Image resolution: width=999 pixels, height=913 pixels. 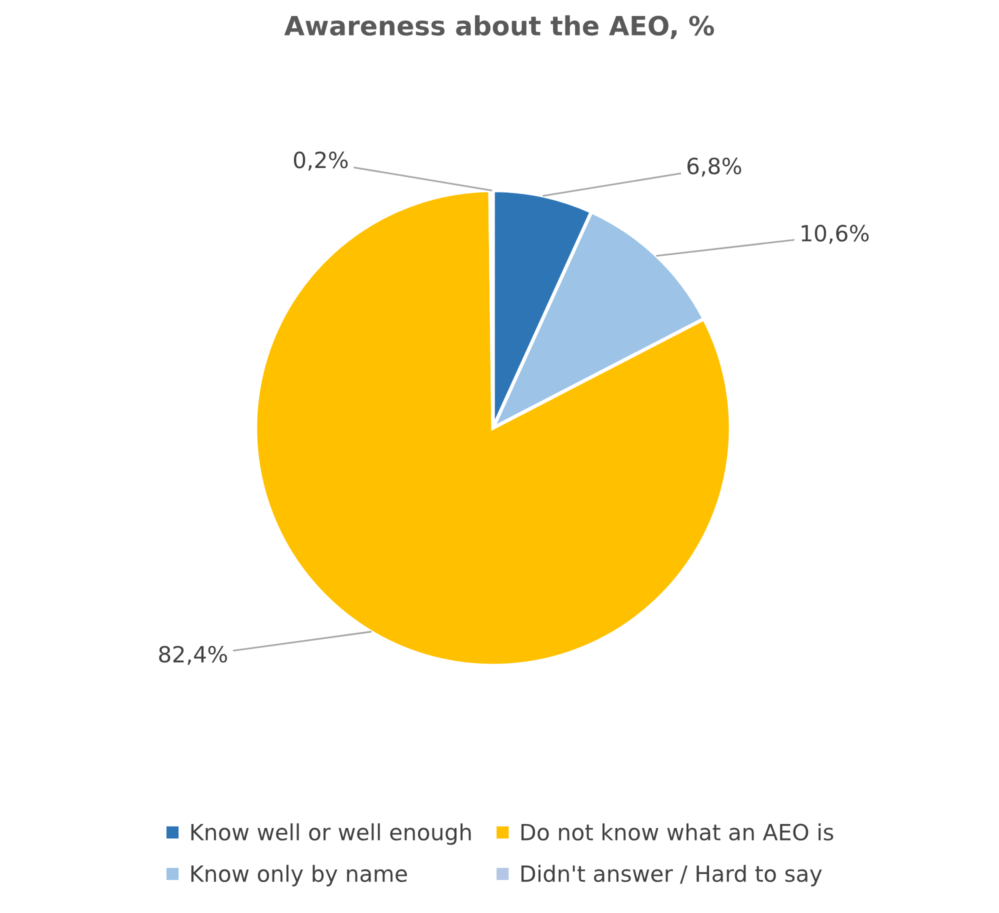 I want to click on legend-label: Know well or well enough, so click(x=331, y=834).